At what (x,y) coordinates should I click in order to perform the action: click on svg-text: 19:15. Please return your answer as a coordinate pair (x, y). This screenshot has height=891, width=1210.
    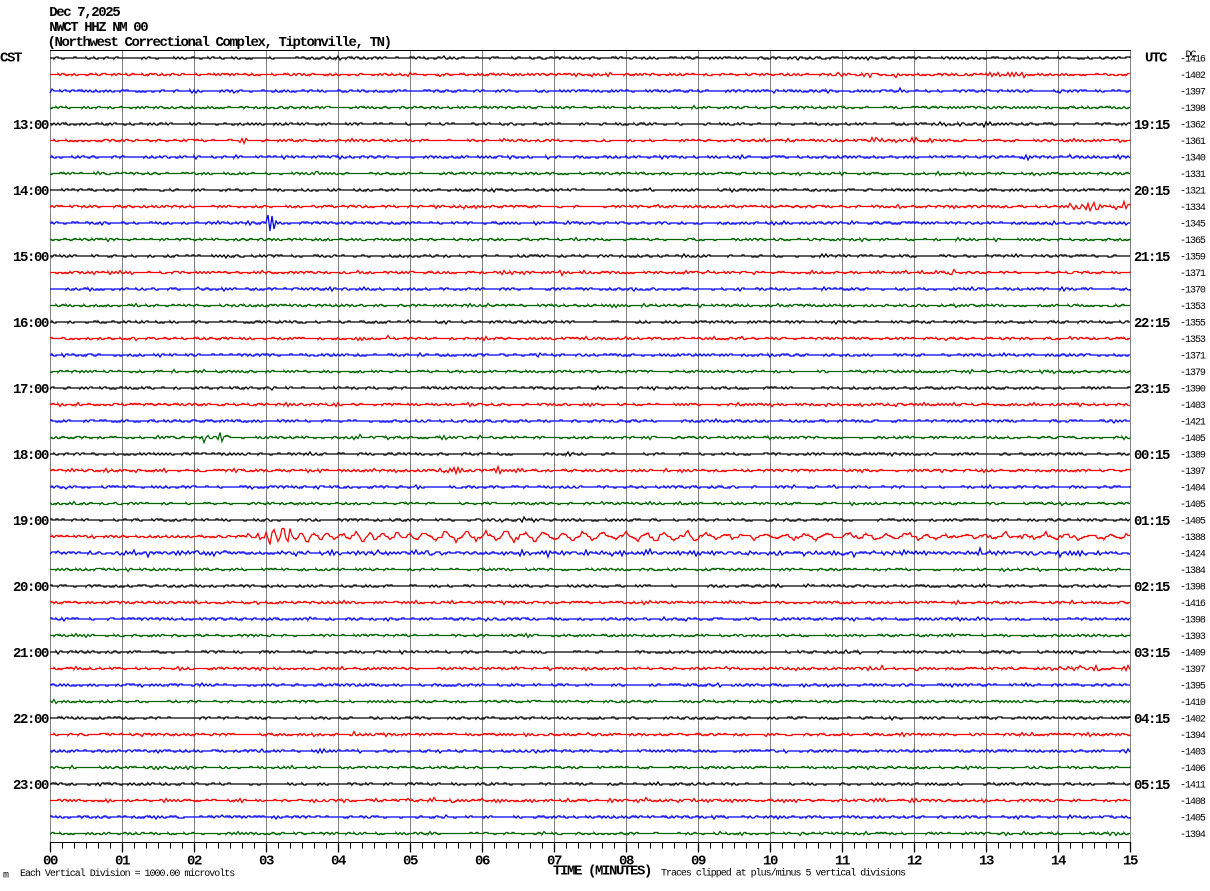
    Looking at the image, I should click on (1152, 126).